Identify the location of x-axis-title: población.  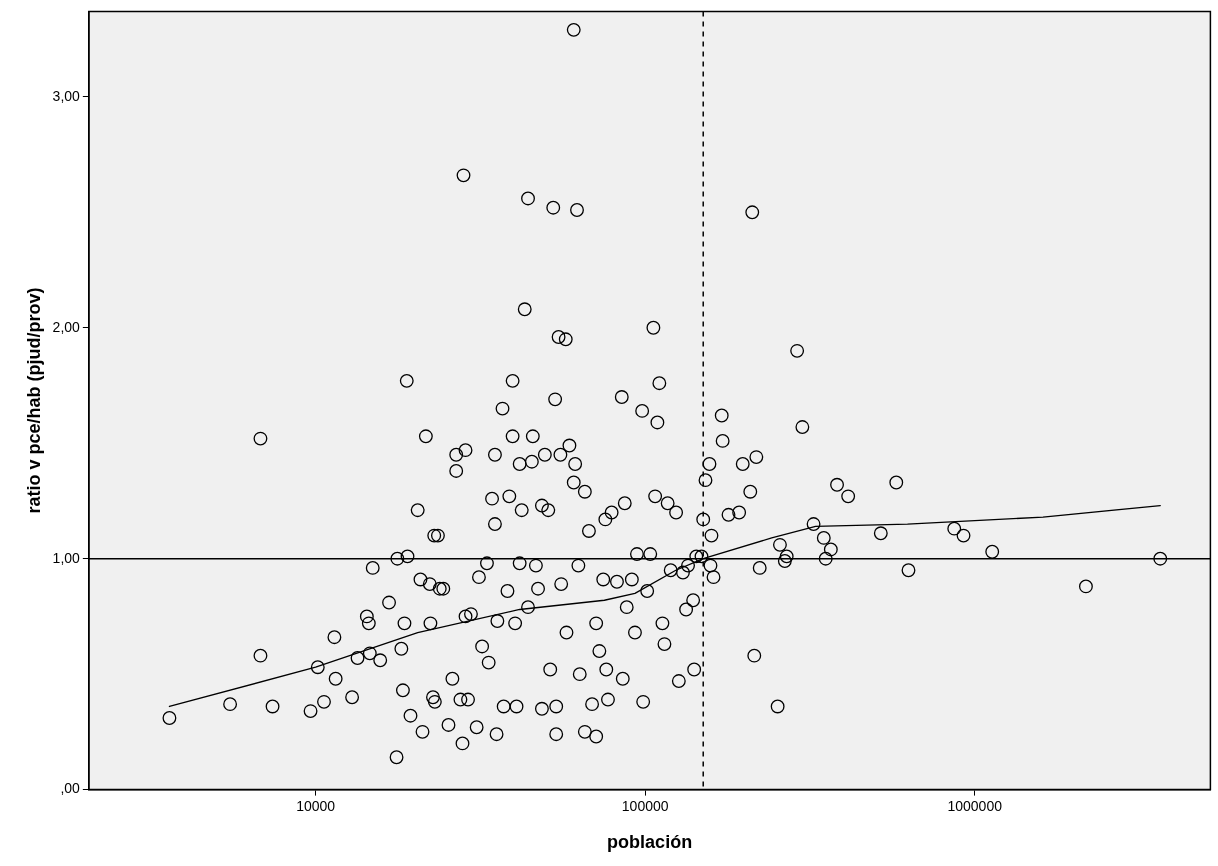
(650, 842).